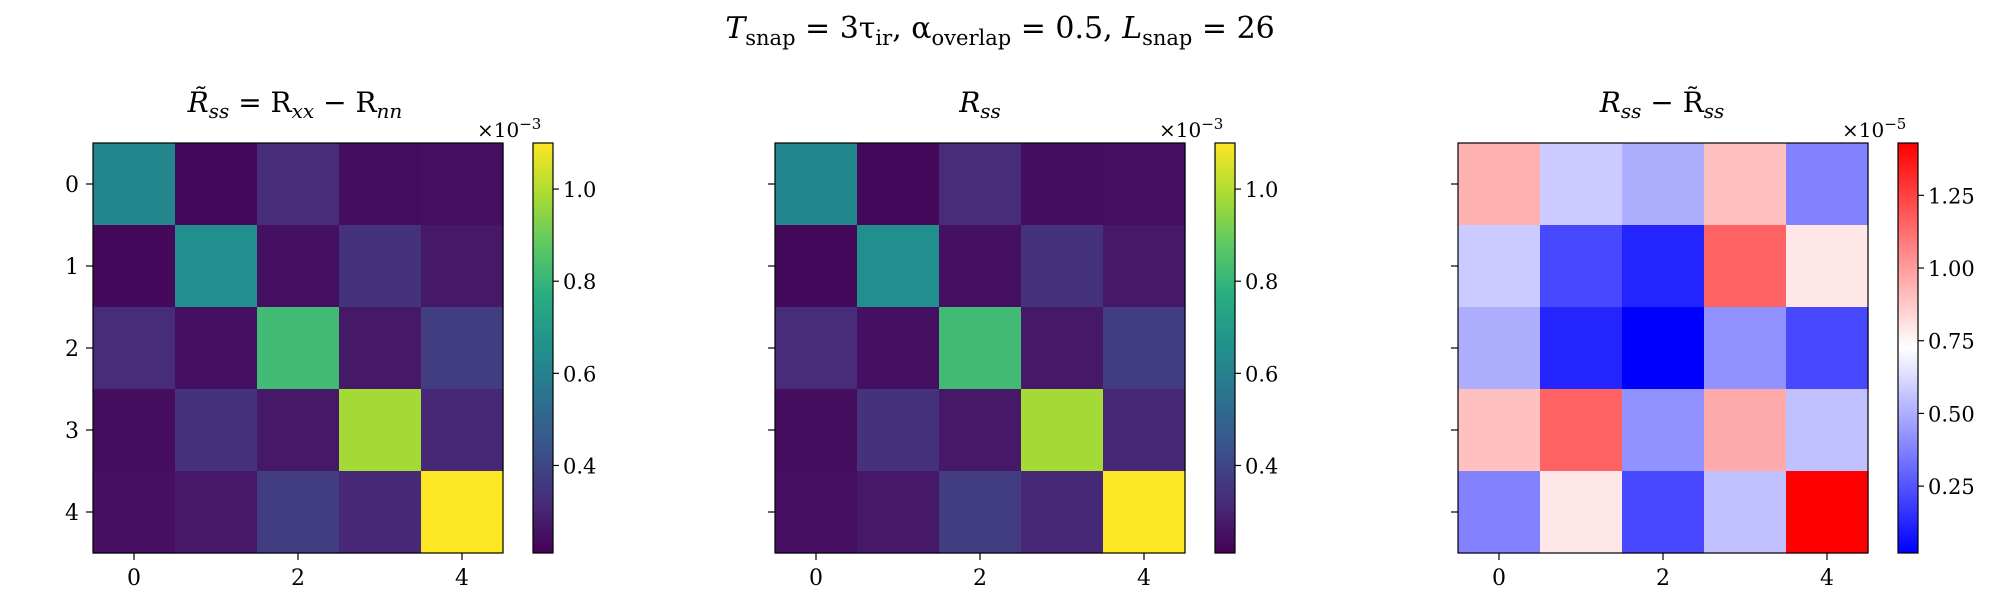  What do you see at coordinates (72, 513) in the screenshot?
I see `y-tick-label: 4` at bounding box center [72, 513].